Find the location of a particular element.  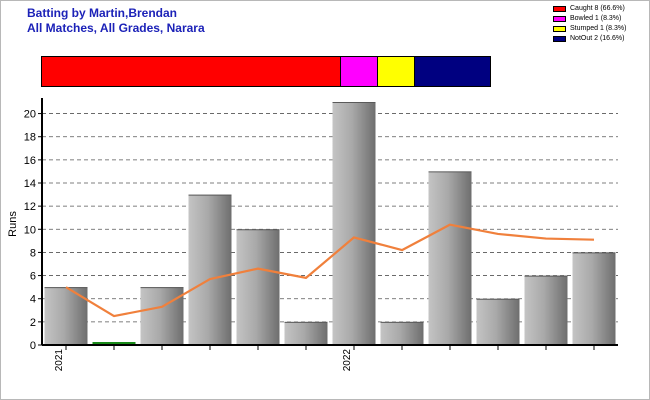

y-tick-label: 8 is located at coordinates (33, 253).